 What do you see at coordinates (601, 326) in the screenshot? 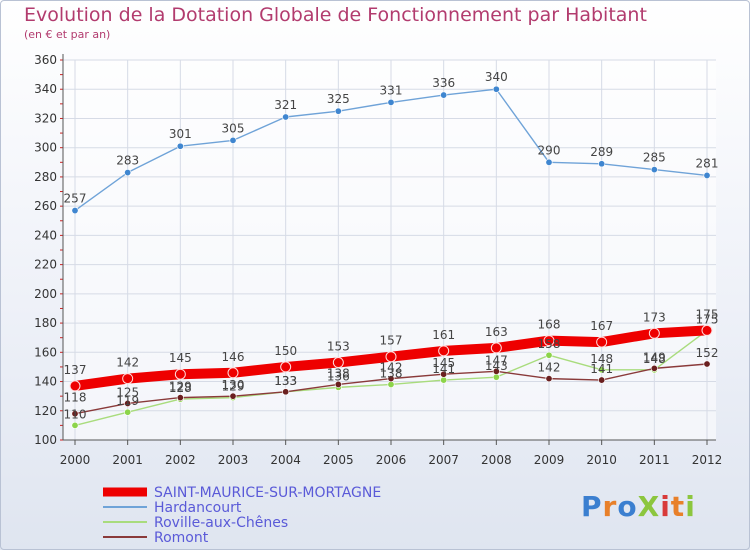
I see `data-label: 167` at bounding box center [601, 326].